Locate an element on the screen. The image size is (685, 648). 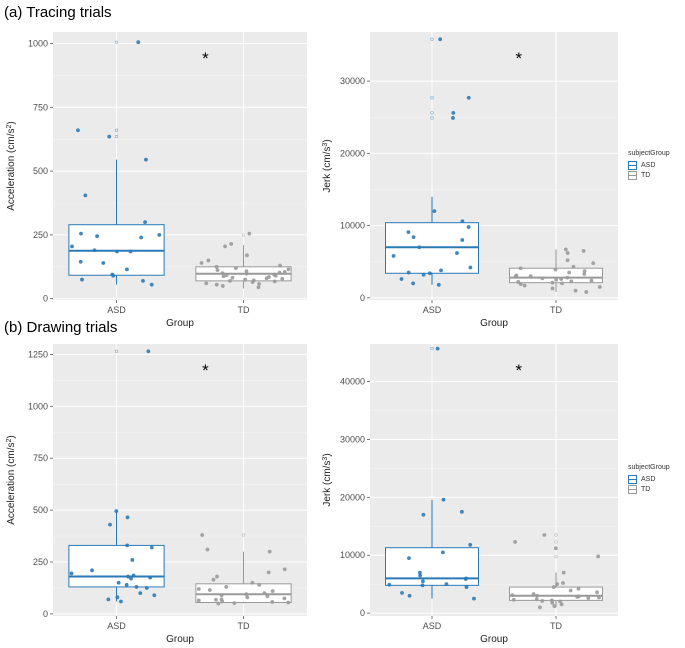
legend-label-asd: ASD is located at coordinates (648, 165).